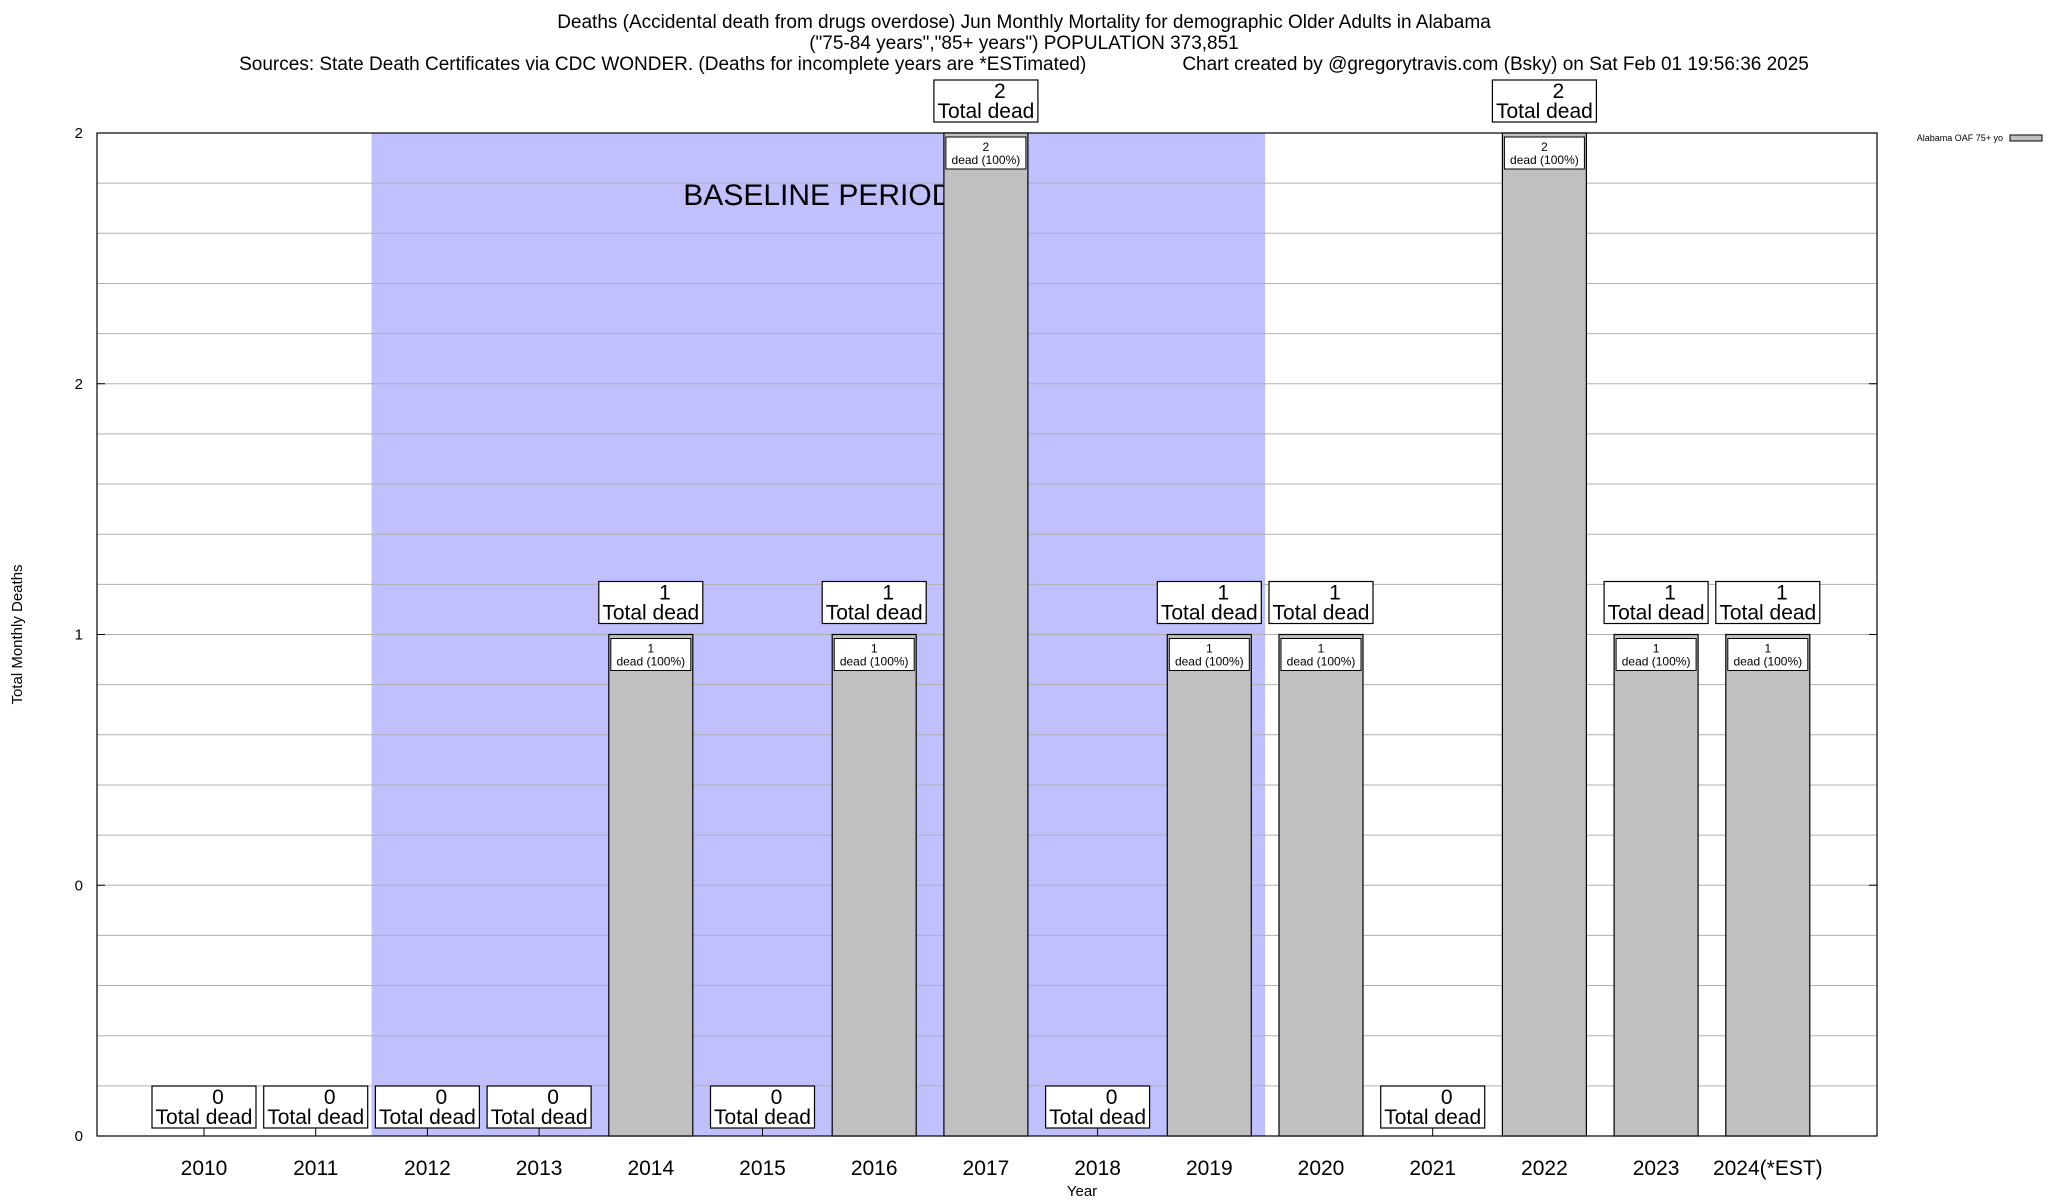  What do you see at coordinates (1432, 1168) in the screenshot?
I see `x-tick-label: 2021` at bounding box center [1432, 1168].